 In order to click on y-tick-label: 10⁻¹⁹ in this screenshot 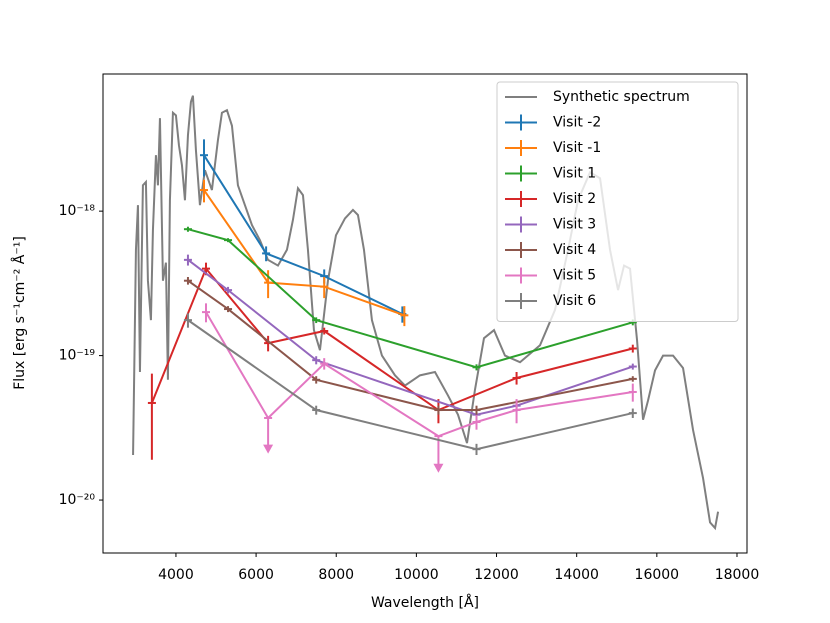, I will do `click(77, 356)`.